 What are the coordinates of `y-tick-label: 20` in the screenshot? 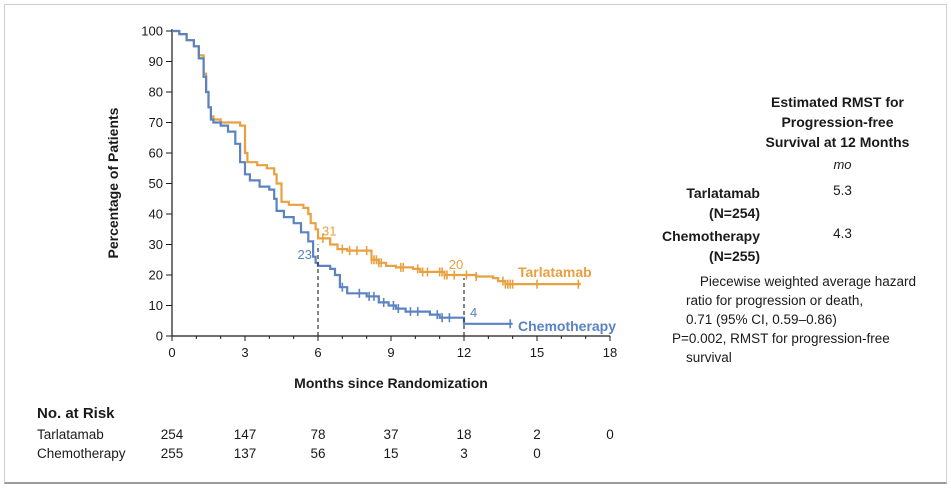 It's located at (156, 275).